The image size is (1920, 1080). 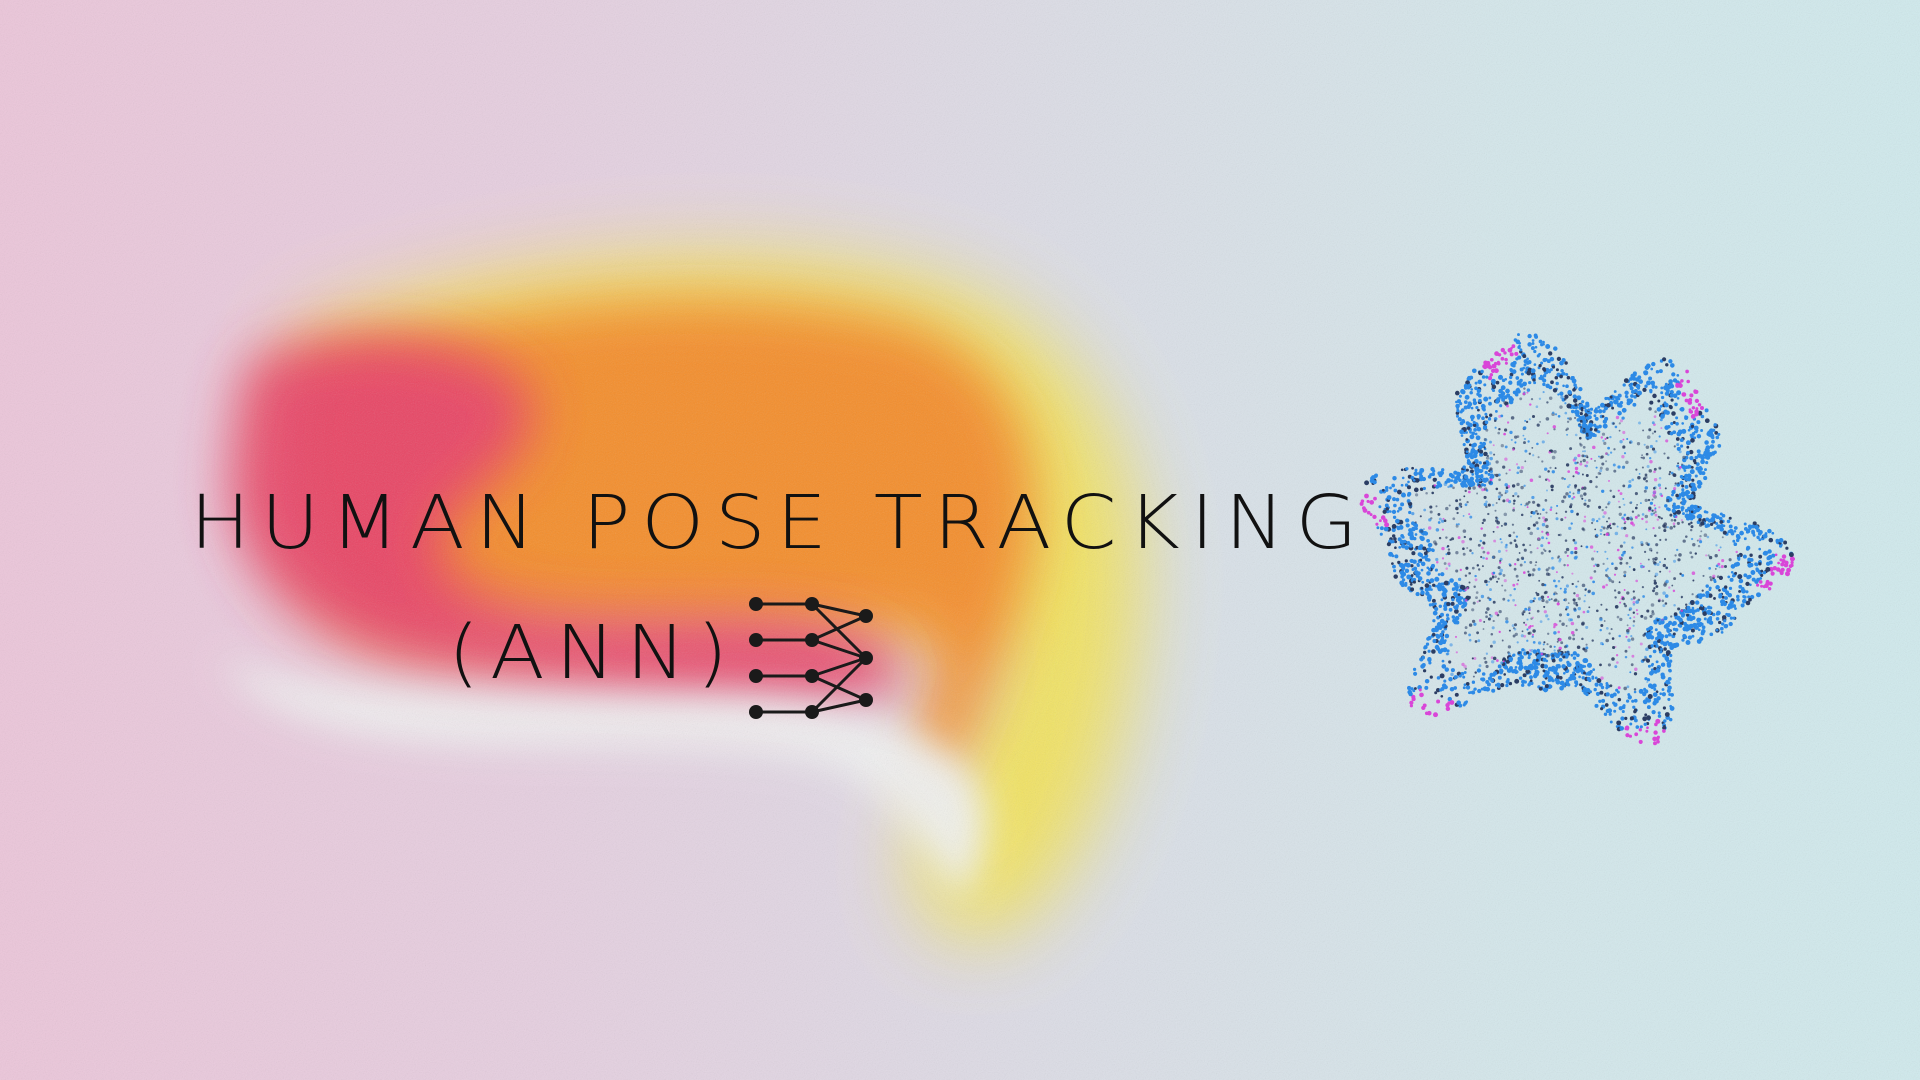 What do you see at coordinates (1570, 540) in the screenshot?
I see `point-cloud-sphere-icon` at bounding box center [1570, 540].